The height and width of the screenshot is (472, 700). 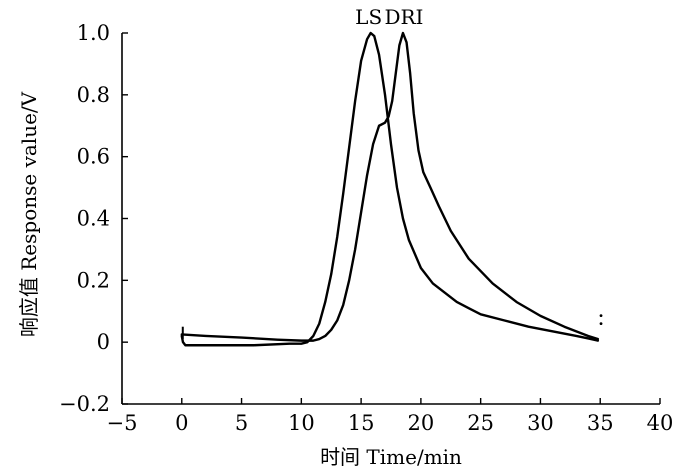 What do you see at coordinates (93, 157) in the screenshot?
I see `y-tick-label: 0.6` at bounding box center [93, 157].